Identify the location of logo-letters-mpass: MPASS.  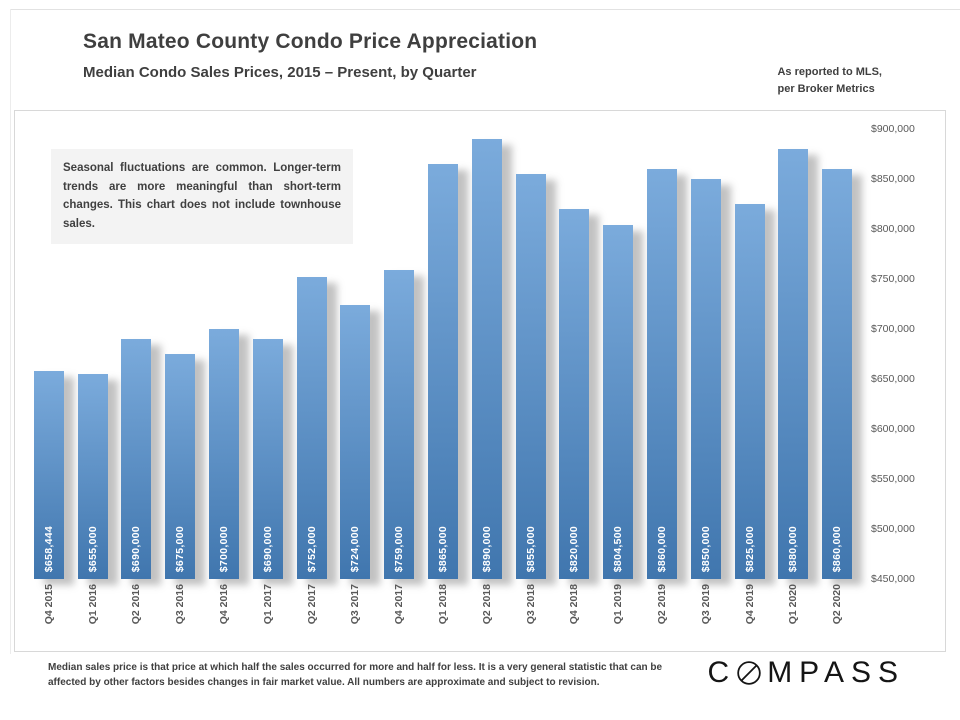
(836, 672).